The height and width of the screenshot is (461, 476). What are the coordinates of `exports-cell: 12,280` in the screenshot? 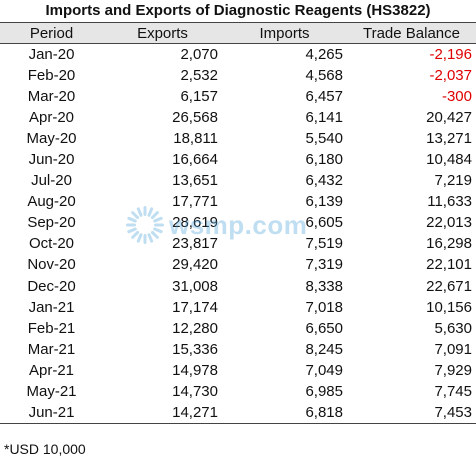 It's located at (195, 328).